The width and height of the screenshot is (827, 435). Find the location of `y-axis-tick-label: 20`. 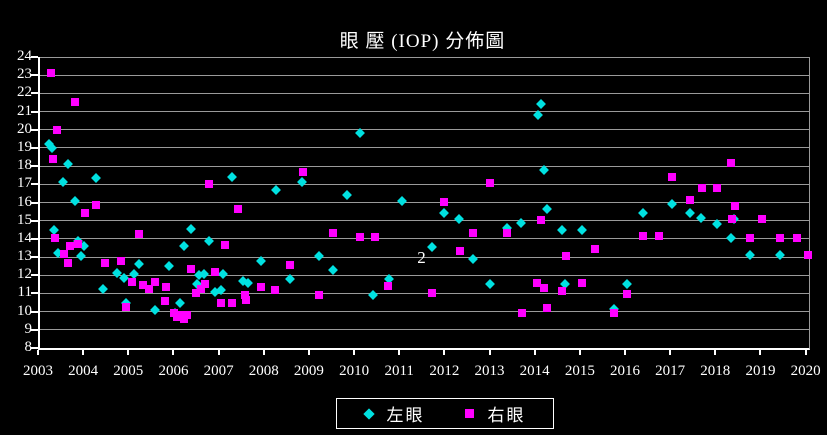

y-axis-tick-label: 20 is located at coordinates (24, 128).